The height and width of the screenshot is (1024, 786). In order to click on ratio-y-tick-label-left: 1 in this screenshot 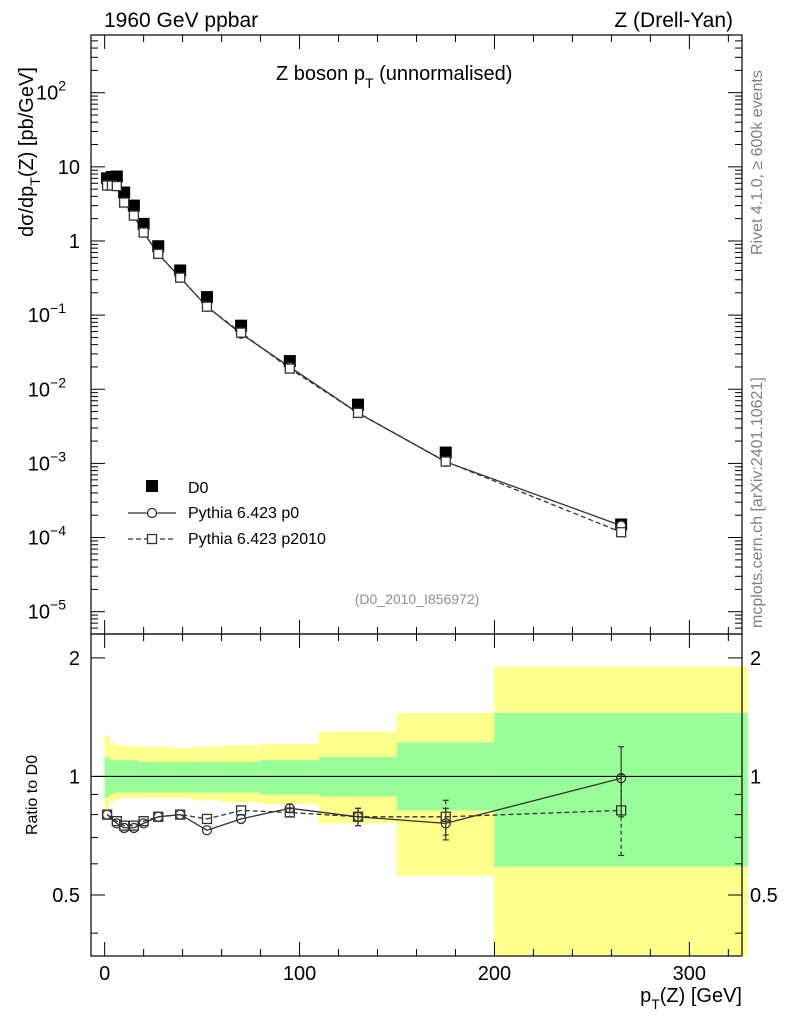, I will do `click(74, 777)`.